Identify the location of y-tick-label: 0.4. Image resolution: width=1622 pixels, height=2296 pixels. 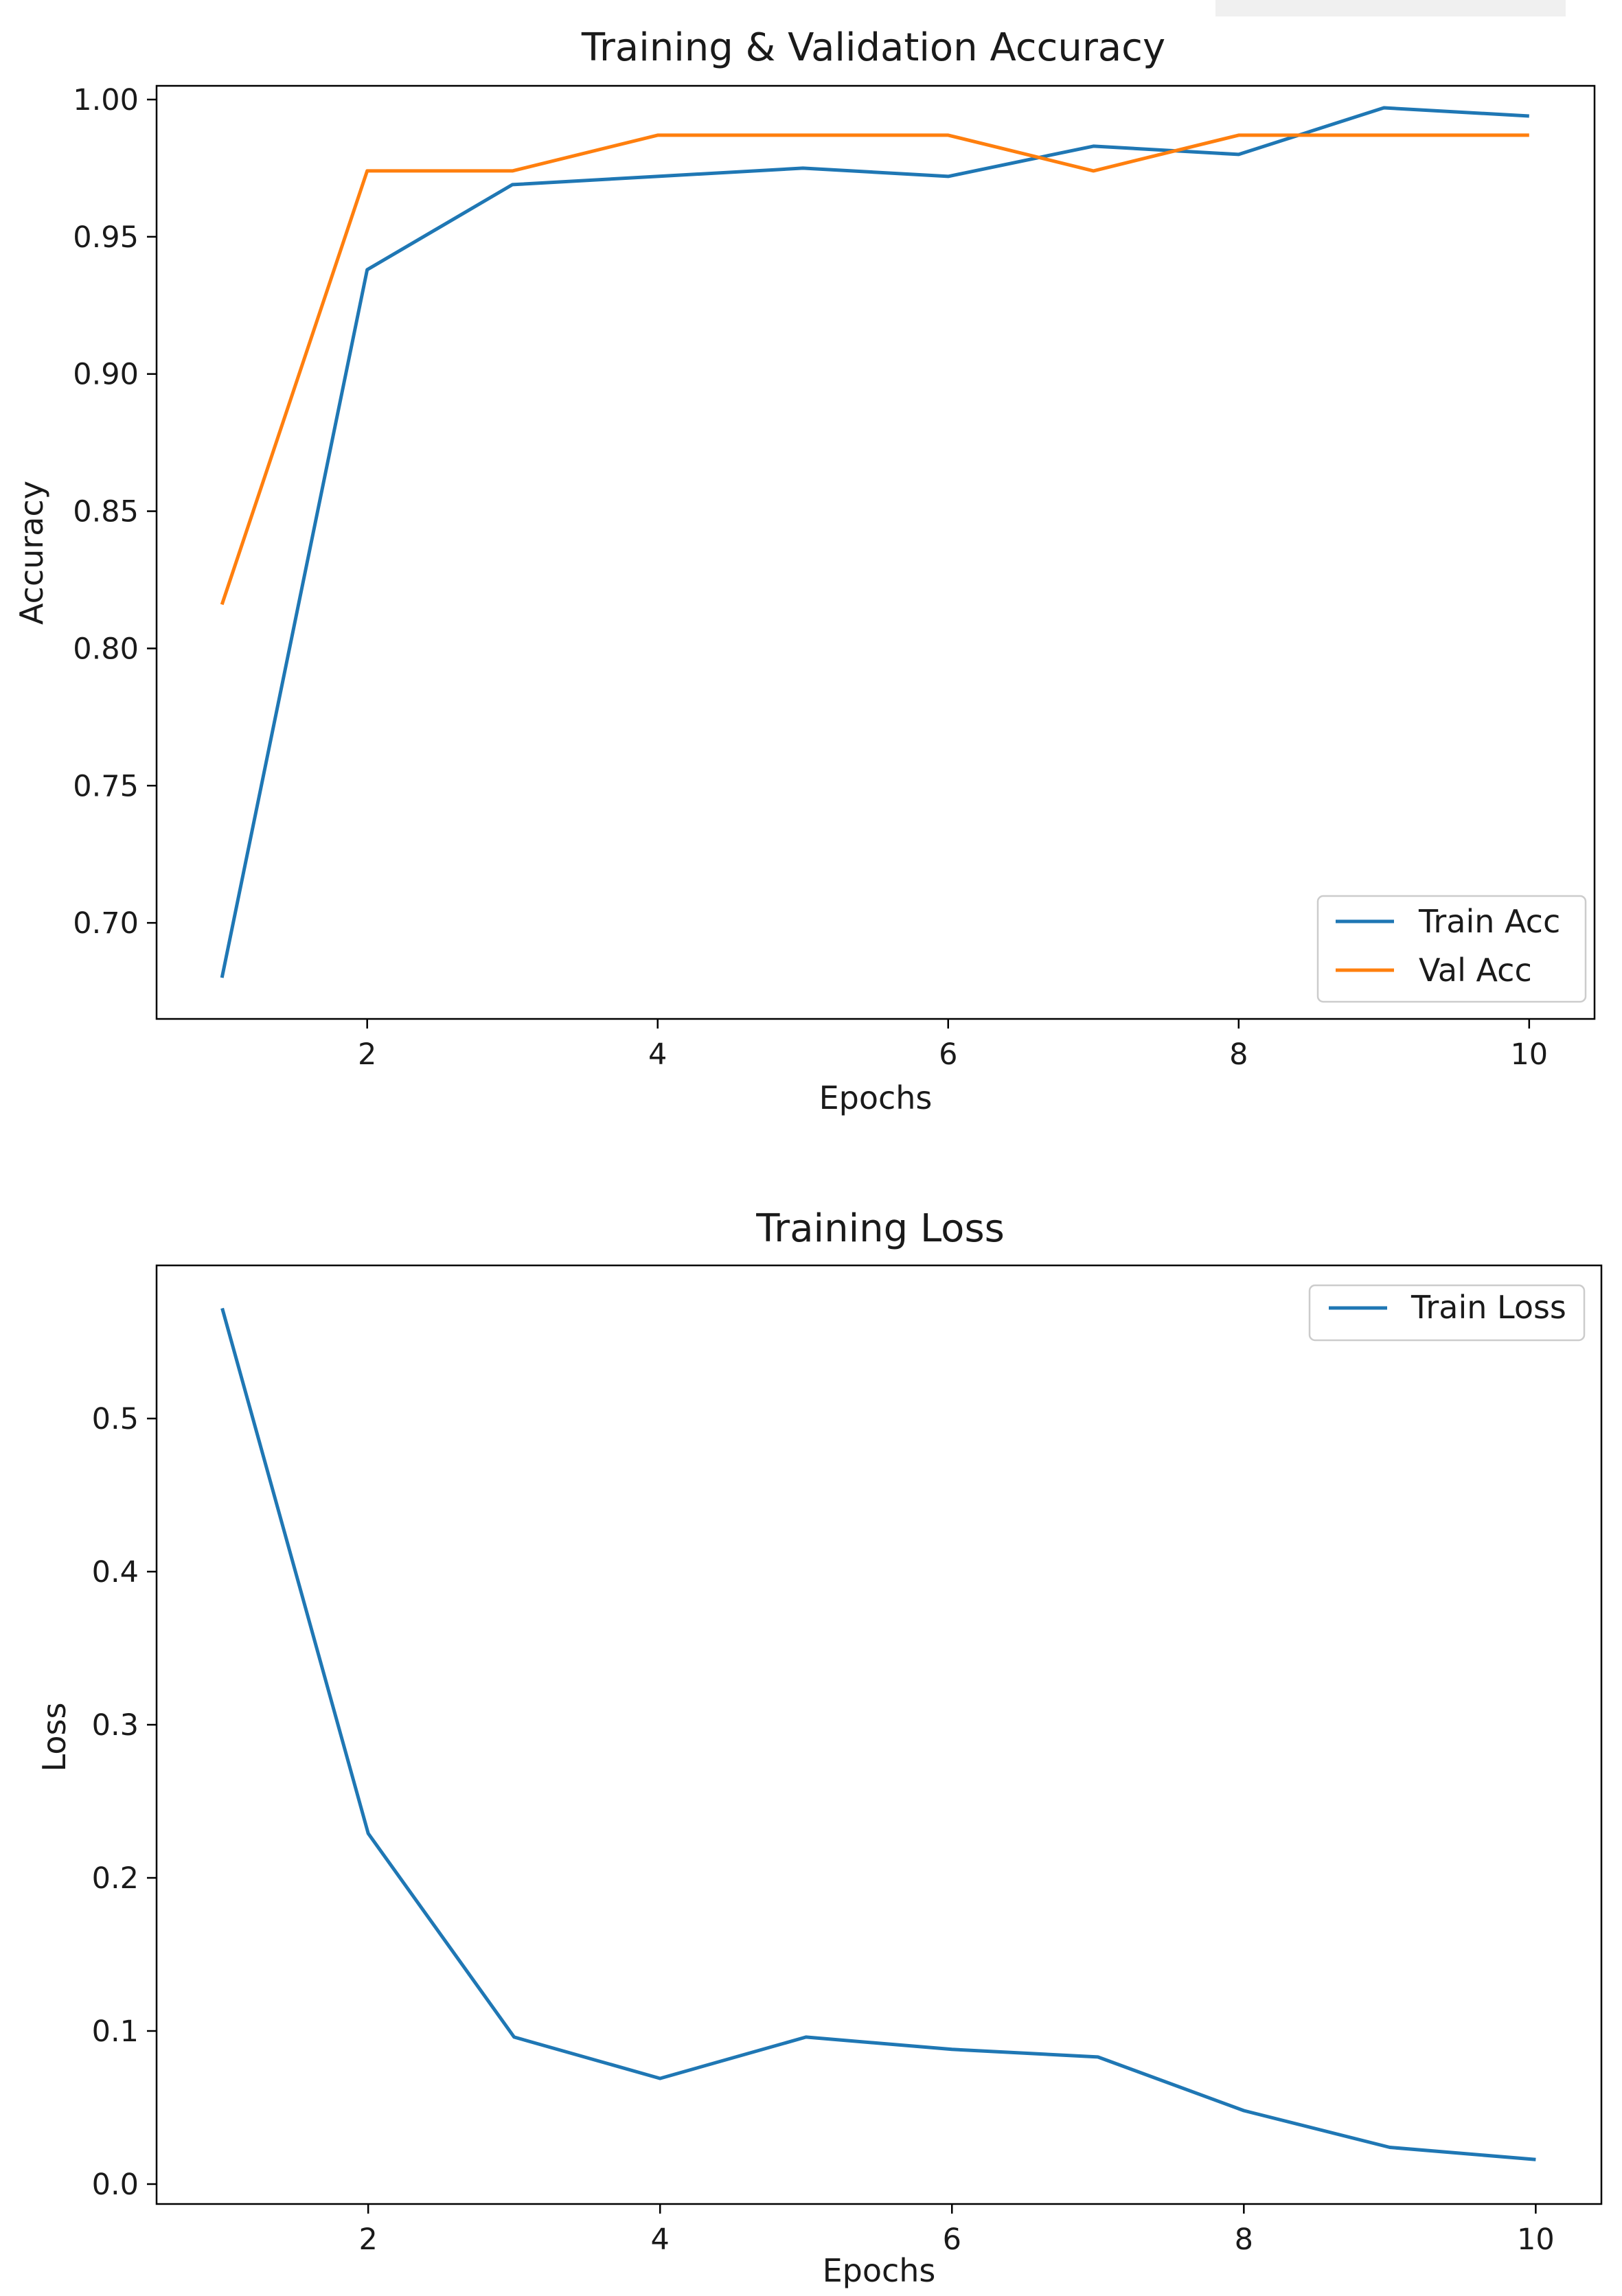
(116, 1572).